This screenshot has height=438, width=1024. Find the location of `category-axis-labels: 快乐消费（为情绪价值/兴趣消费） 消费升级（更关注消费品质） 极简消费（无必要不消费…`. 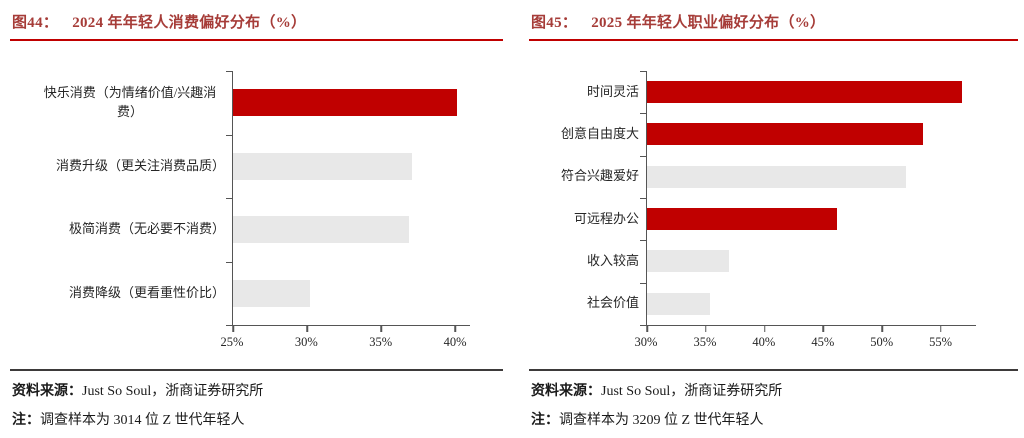

category-axis-labels: 快乐消费（为情绪价值/兴趣消费） 消费升级（更关注消费品质） 极简消费（无必要不消费… is located at coordinates (121, 198).